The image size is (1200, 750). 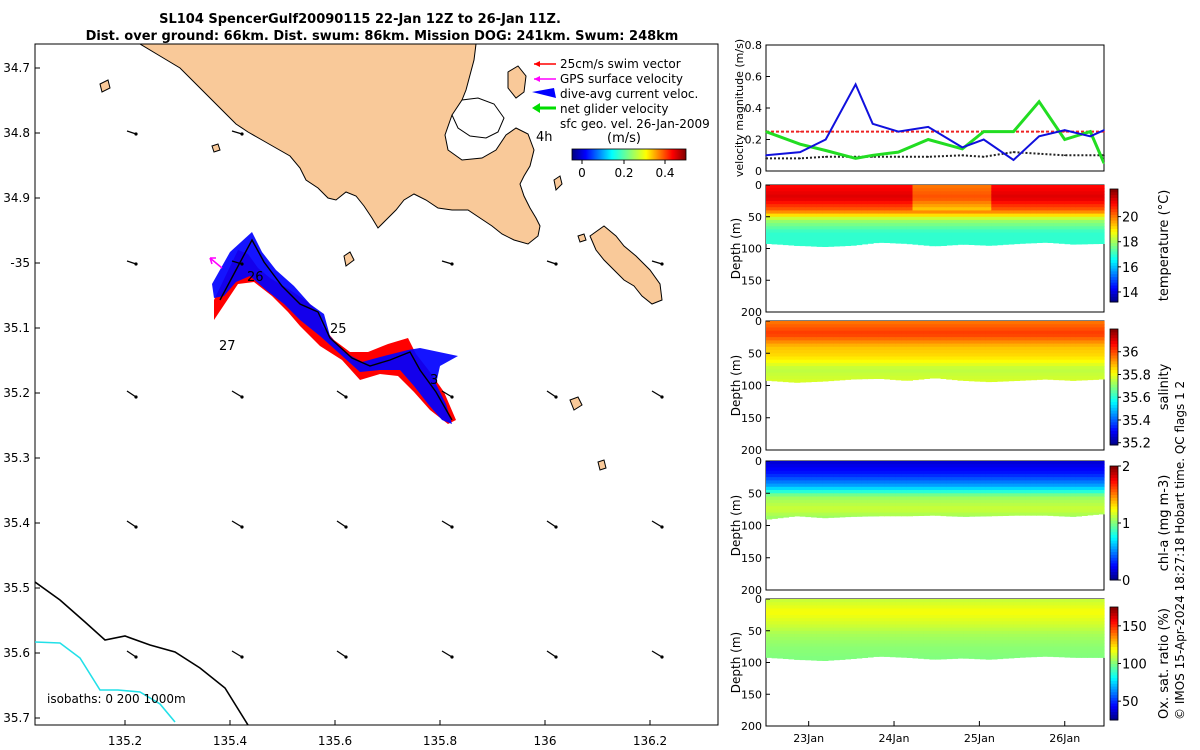 I want to click on velocity-point, so click(x=962, y=155).